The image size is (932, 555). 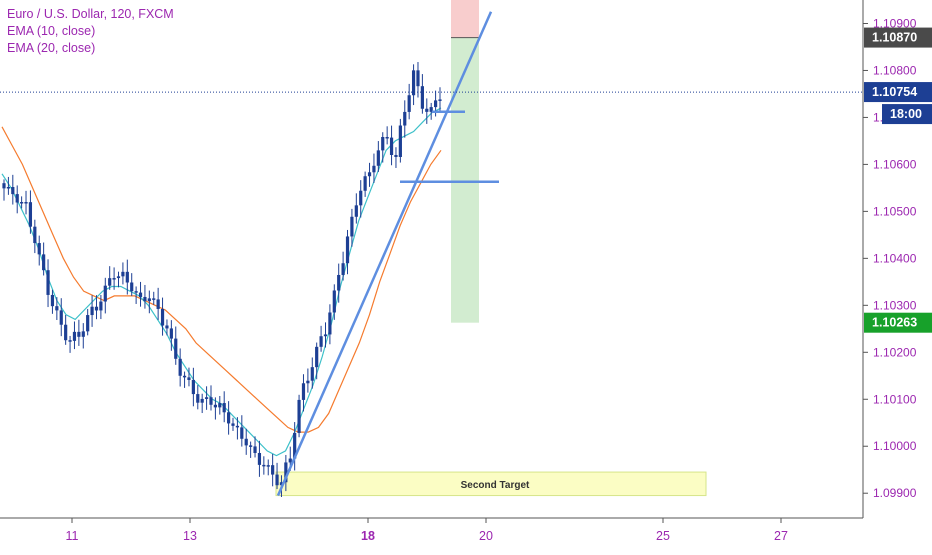 I want to click on stop-loss-zone, so click(x=465, y=19).